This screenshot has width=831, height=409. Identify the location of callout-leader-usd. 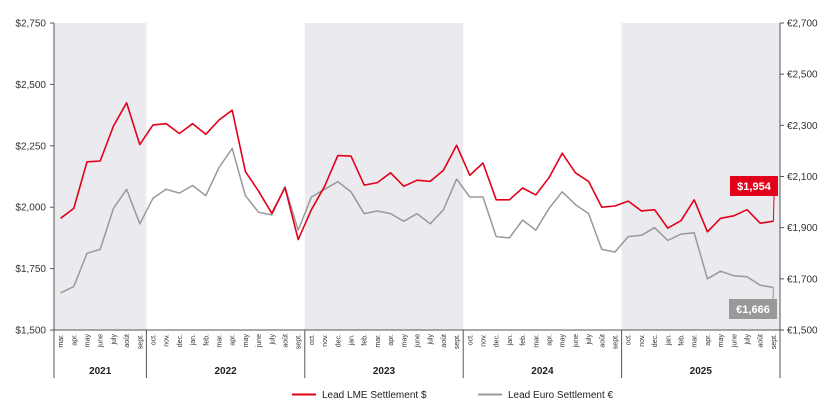
(773, 208).